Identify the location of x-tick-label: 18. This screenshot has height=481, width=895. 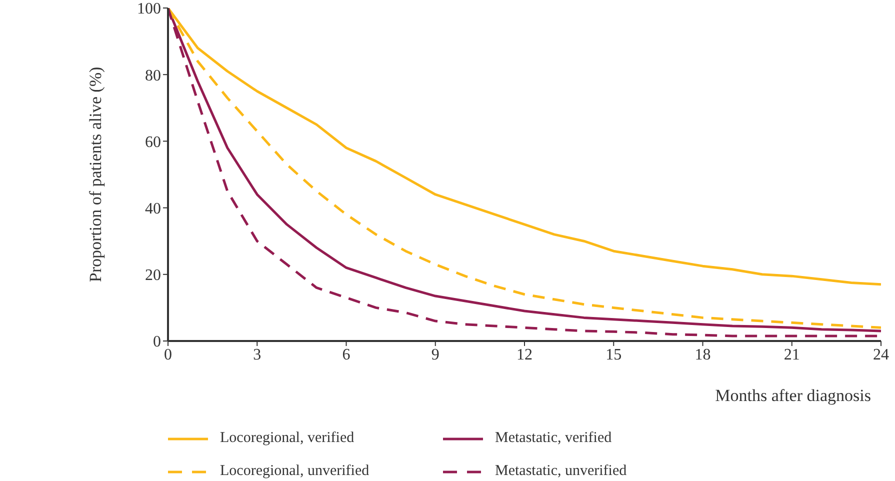
(702, 355).